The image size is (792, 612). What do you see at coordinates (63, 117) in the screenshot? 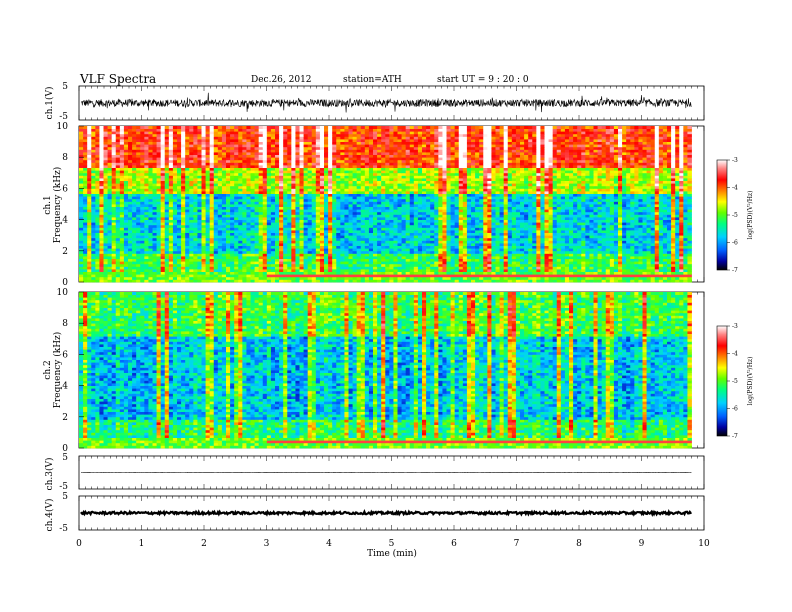
I see `ch1-ytick-bottom: -5` at bounding box center [63, 117].